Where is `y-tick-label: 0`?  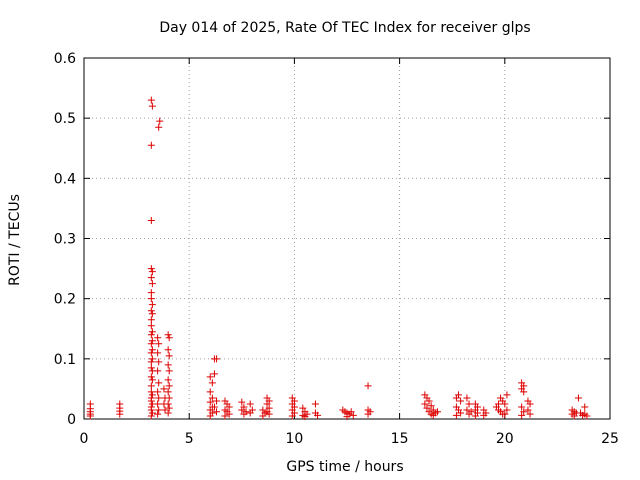
y-tick-label: 0 is located at coordinates (71, 420).